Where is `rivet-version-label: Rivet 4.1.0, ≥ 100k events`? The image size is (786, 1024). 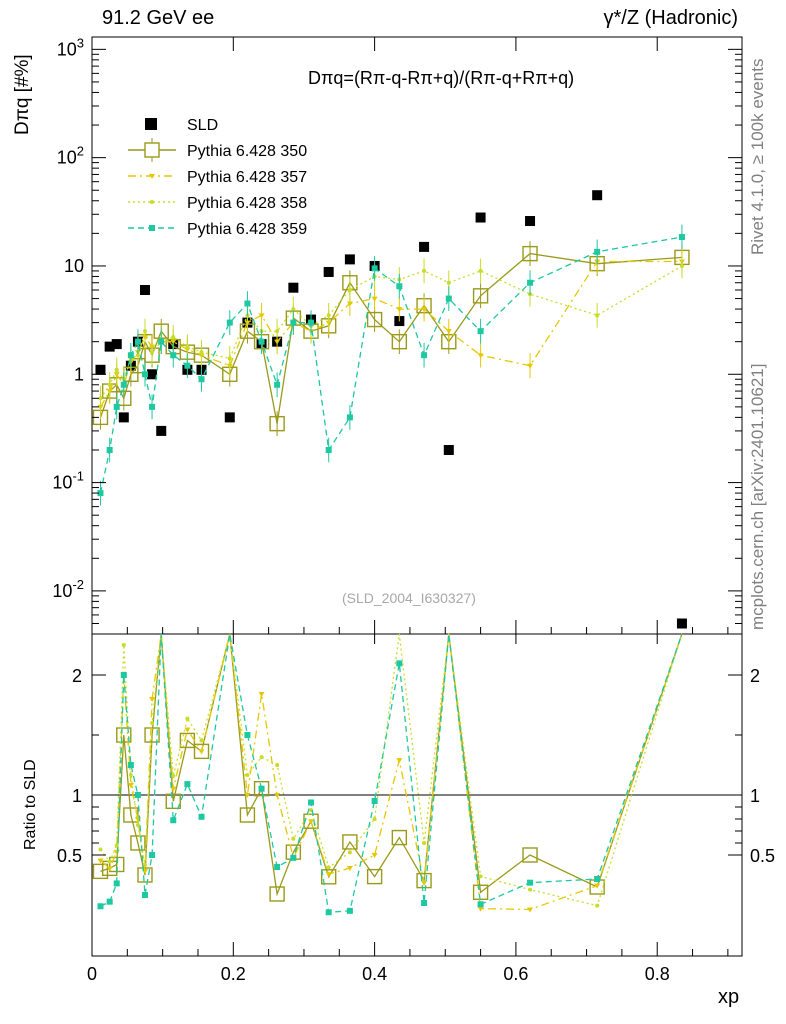 rivet-version-label: Rivet 4.1.0, ≥ 100k events is located at coordinates (757, 156).